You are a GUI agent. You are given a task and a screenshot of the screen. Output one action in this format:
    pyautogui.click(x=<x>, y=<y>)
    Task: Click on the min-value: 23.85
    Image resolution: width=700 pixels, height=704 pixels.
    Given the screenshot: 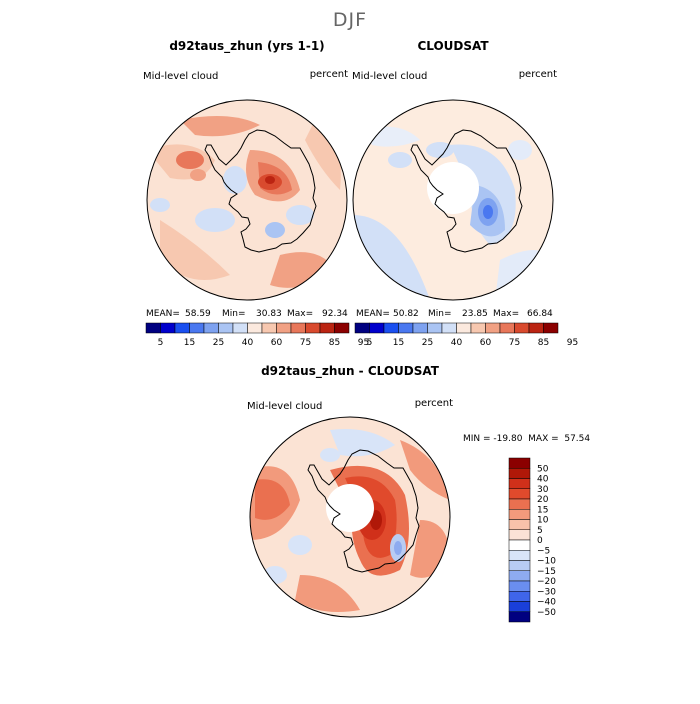 What is the action you would take?
    pyautogui.click(x=475, y=314)
    